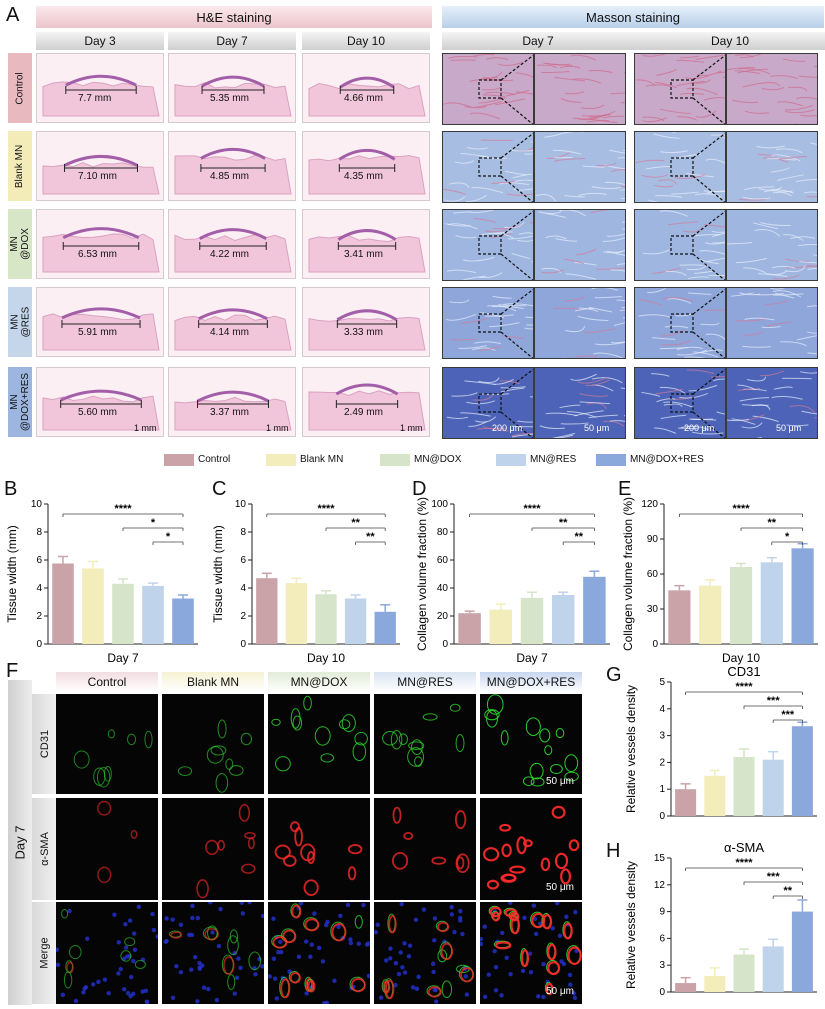 This screenshot has height=1009, width=825. Describe the element at coordinates (219, 489) in the screenshot. I see `panel-label-c: C` at that location.